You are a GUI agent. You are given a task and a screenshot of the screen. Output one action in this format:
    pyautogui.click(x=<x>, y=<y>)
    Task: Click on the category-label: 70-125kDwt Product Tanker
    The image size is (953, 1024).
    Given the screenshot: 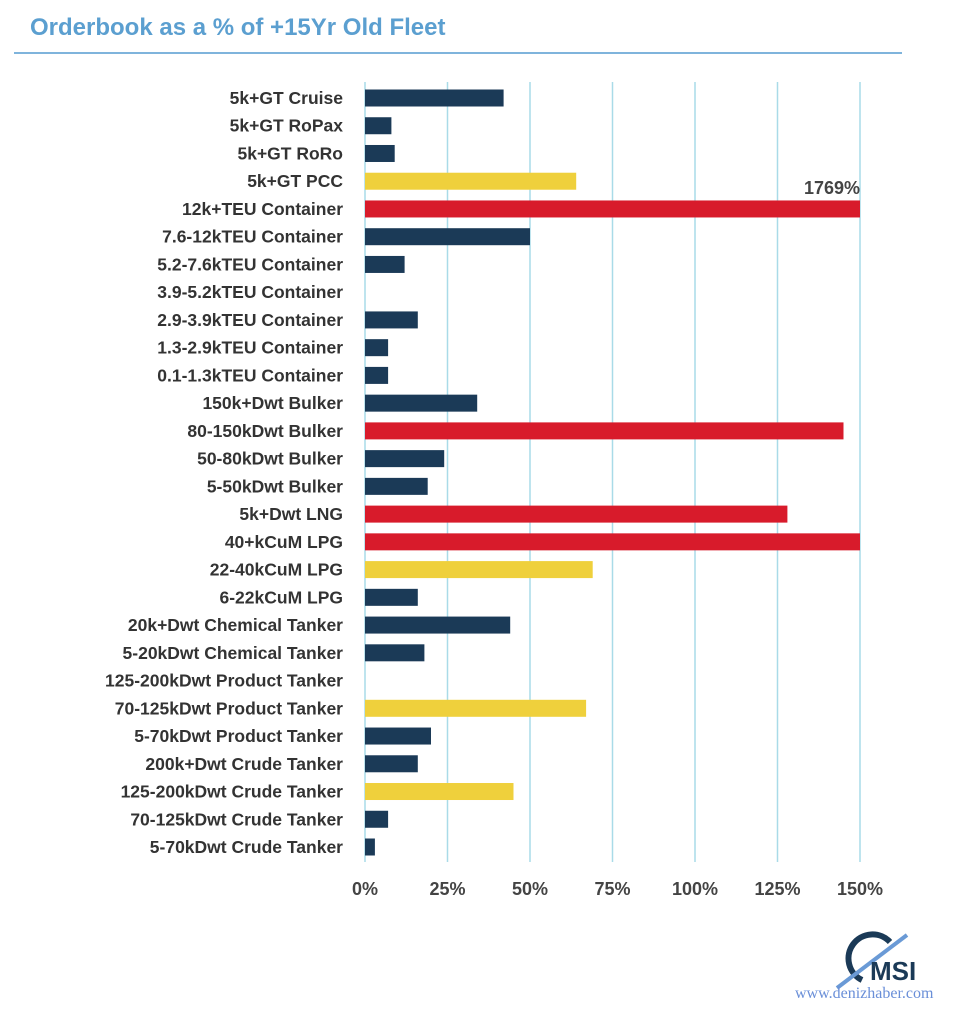 What is the action you would take?
    pyautogui.click(x=229, y=708)
    